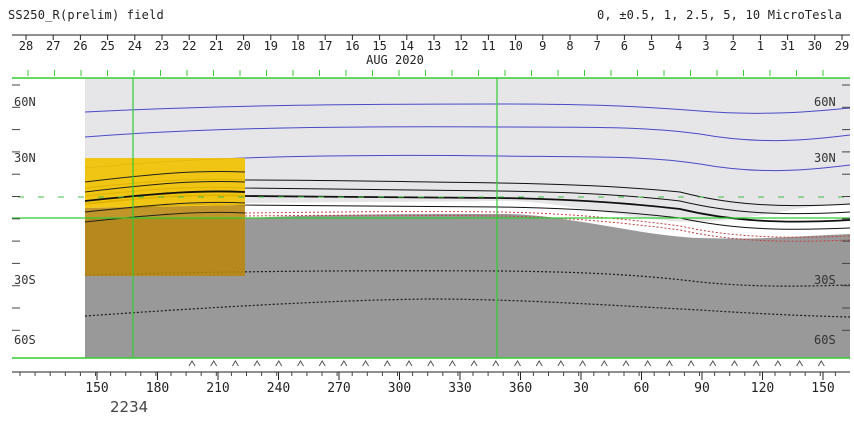  I want to click on longitude-axis: 150 180 210 240 270 300 330 360 30 60 90 120 150, so click(431, 383).